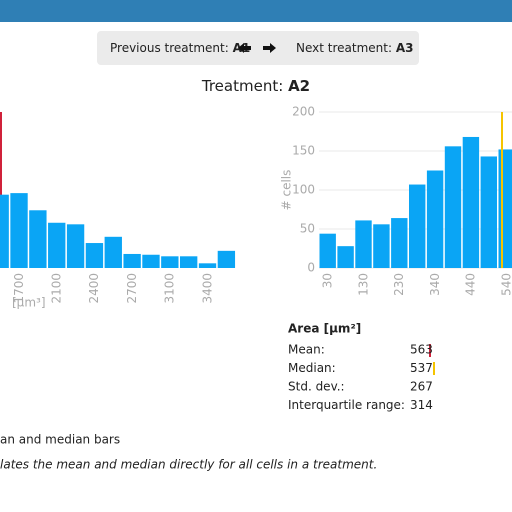  Describe the element at coordinates (269, 48) in the screenshot. I see `right-arrow` at that location.